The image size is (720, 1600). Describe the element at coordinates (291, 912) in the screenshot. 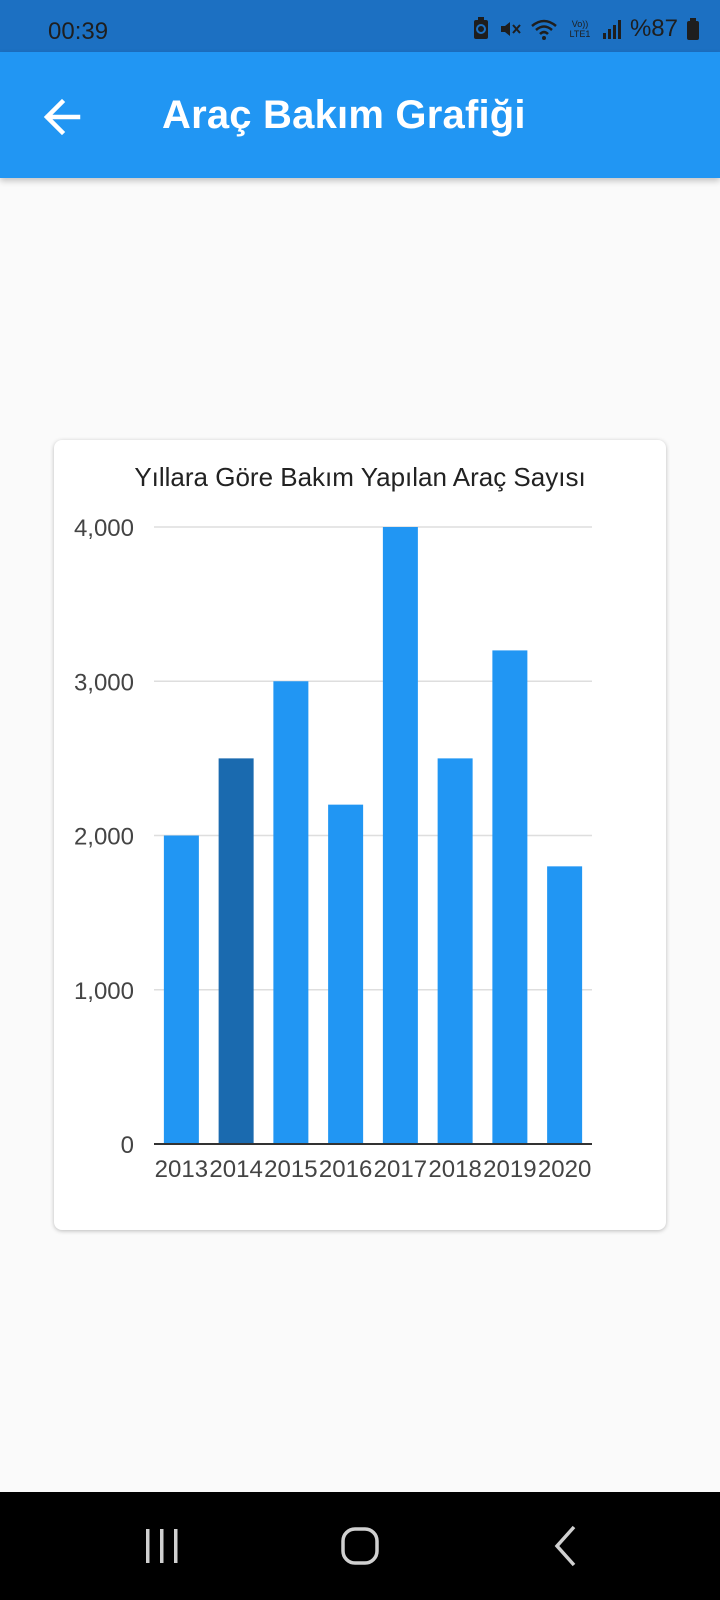

I see `bar-2015` at that location.